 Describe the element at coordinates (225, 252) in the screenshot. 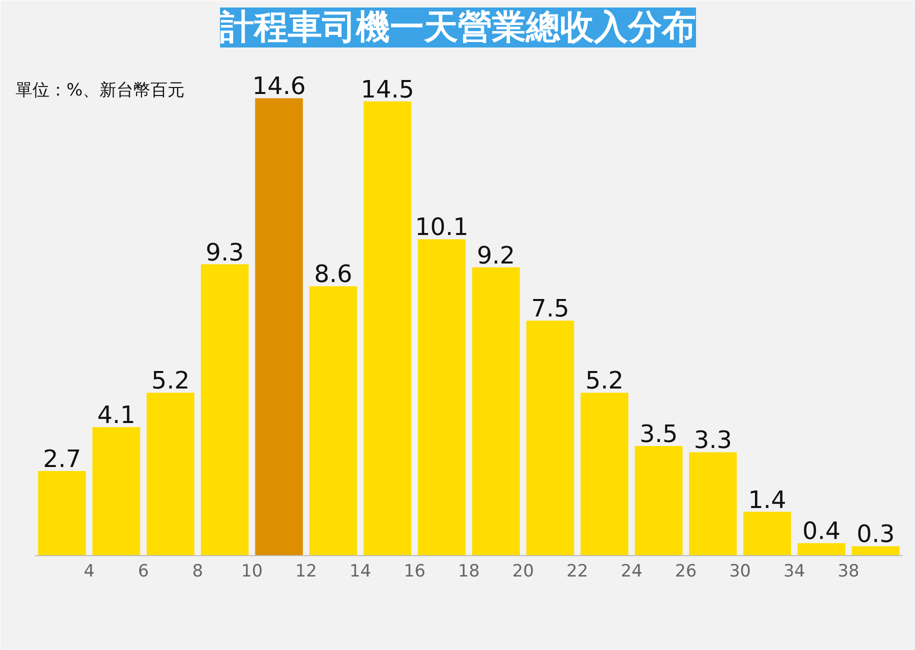

I see `data-label: 9.3` at that location.